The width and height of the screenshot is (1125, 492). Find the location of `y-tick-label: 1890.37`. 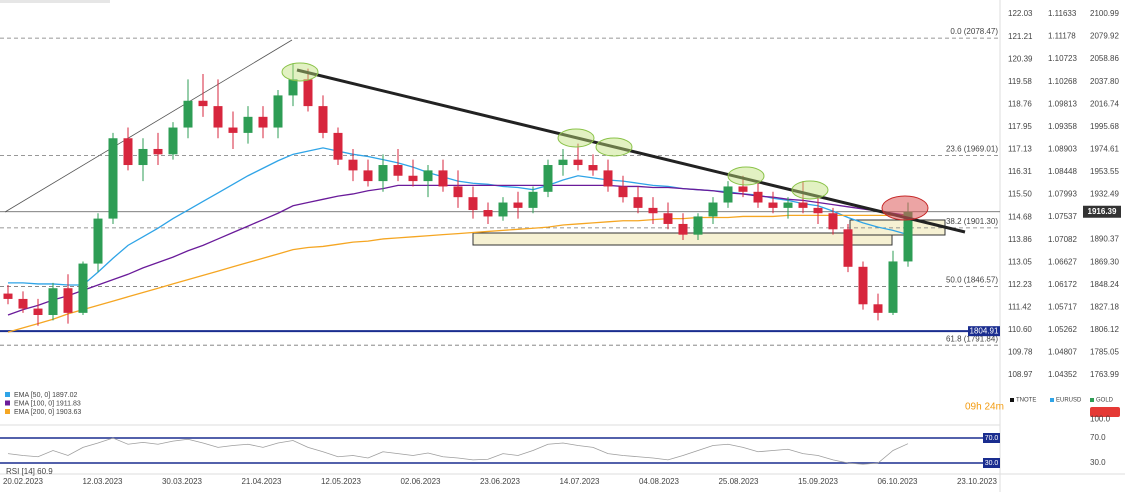

y-tick-label: 1890.37 is located at coordinates (1104, 239).